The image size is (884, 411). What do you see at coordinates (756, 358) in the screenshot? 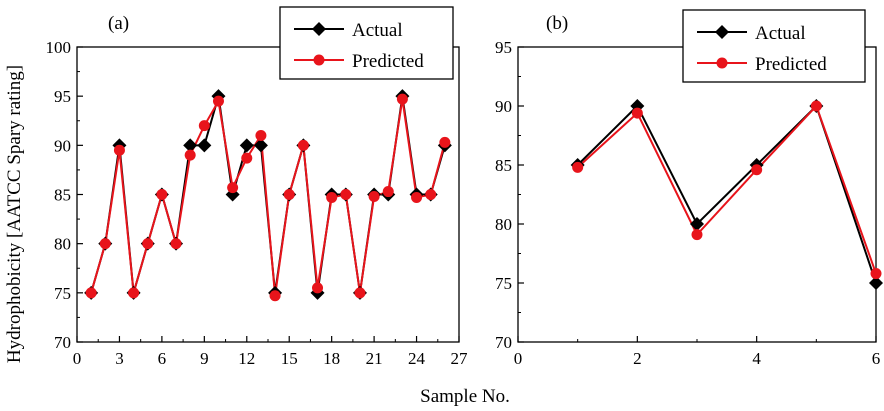
I see `x-tick-label: 4` at bounding box center [756, 358].